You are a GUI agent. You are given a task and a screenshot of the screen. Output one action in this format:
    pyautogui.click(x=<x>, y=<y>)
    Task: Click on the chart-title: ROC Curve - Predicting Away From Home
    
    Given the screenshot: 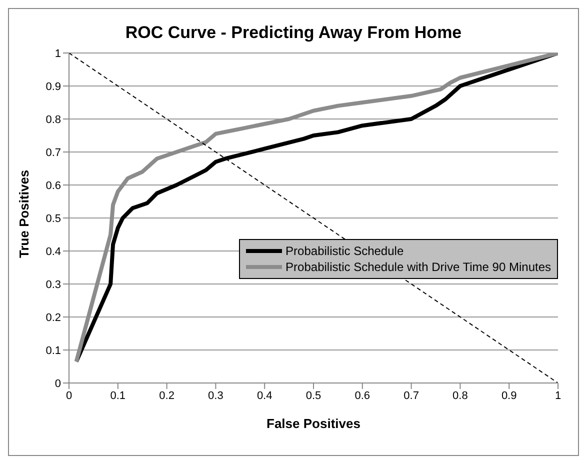 What is the action you would take?
    pyautogui.click(x=293, y=33)
    